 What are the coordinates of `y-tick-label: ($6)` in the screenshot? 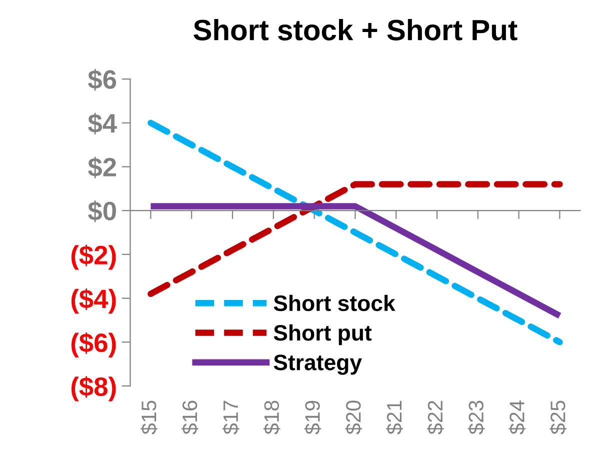 It's located at (93, 345).